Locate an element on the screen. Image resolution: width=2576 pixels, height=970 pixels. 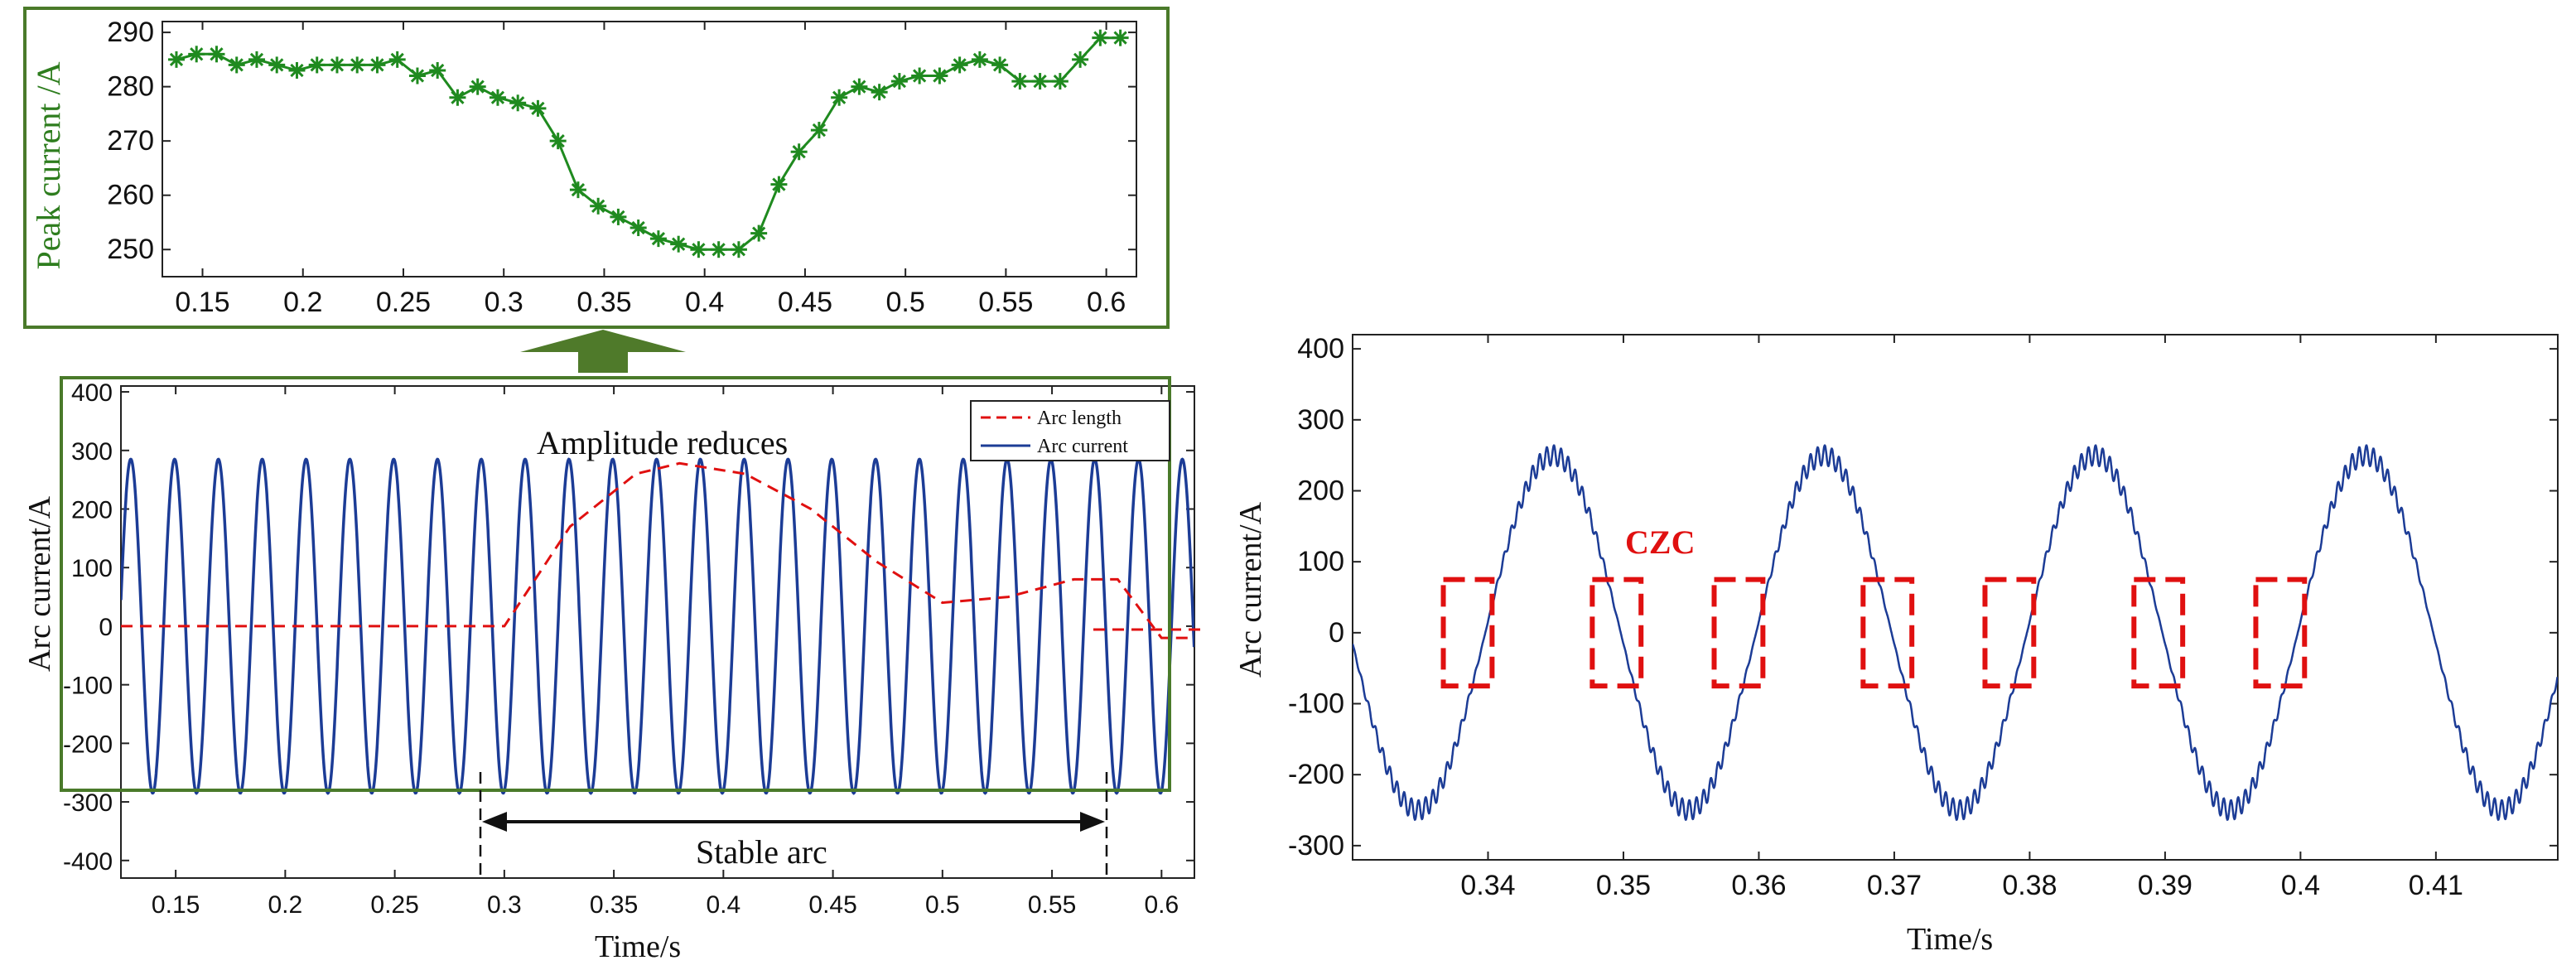
peak-x-tick-label: 0.6 is located at coordinates (1106, 302).